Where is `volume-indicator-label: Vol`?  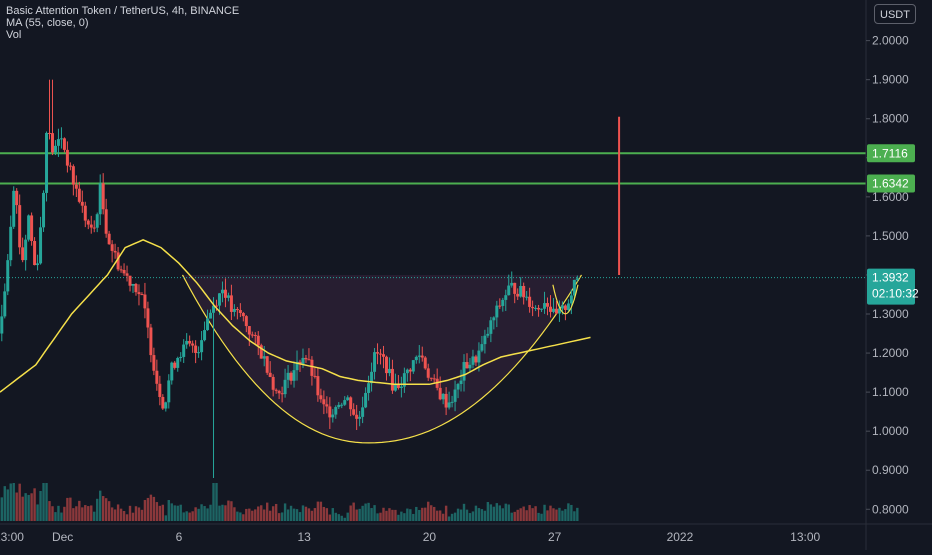 volume-indicator-label: Vol is located at coordinates (14, 35).